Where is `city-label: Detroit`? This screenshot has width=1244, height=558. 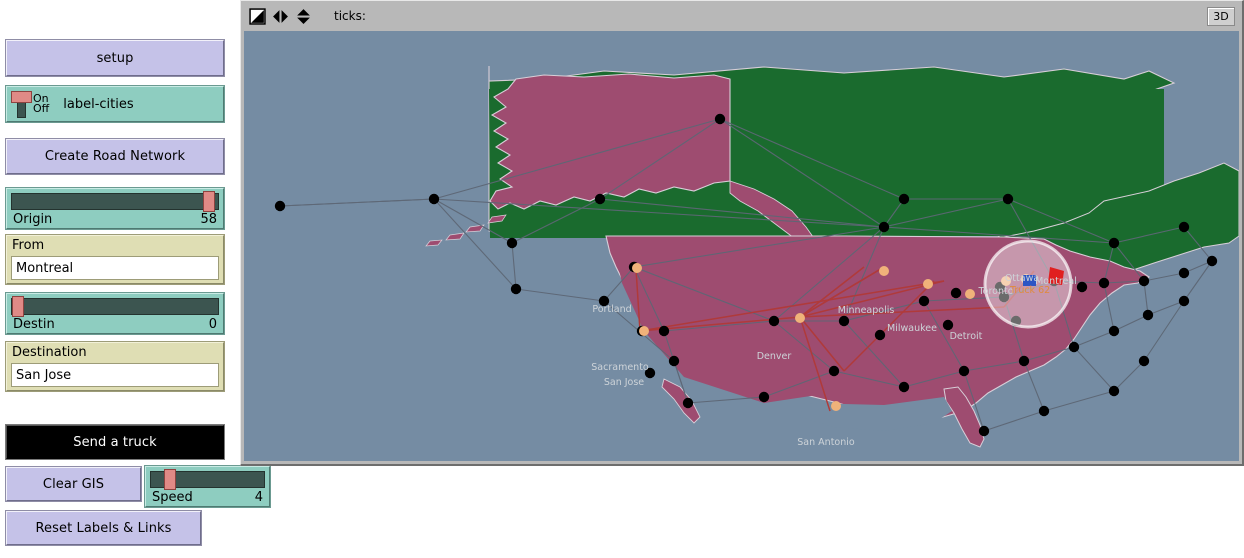 city-label: Detroit is located at coordinates (966, 336).